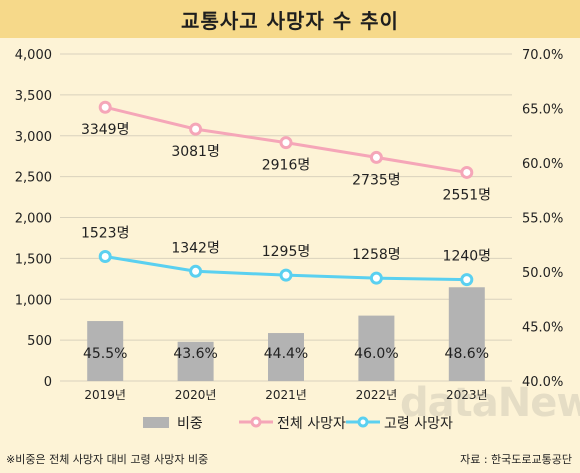 Image resolution: width=580 pixels, height=473 pixels. I want to click on right-axis-tick-label: 70.0%, so click(542, 55).